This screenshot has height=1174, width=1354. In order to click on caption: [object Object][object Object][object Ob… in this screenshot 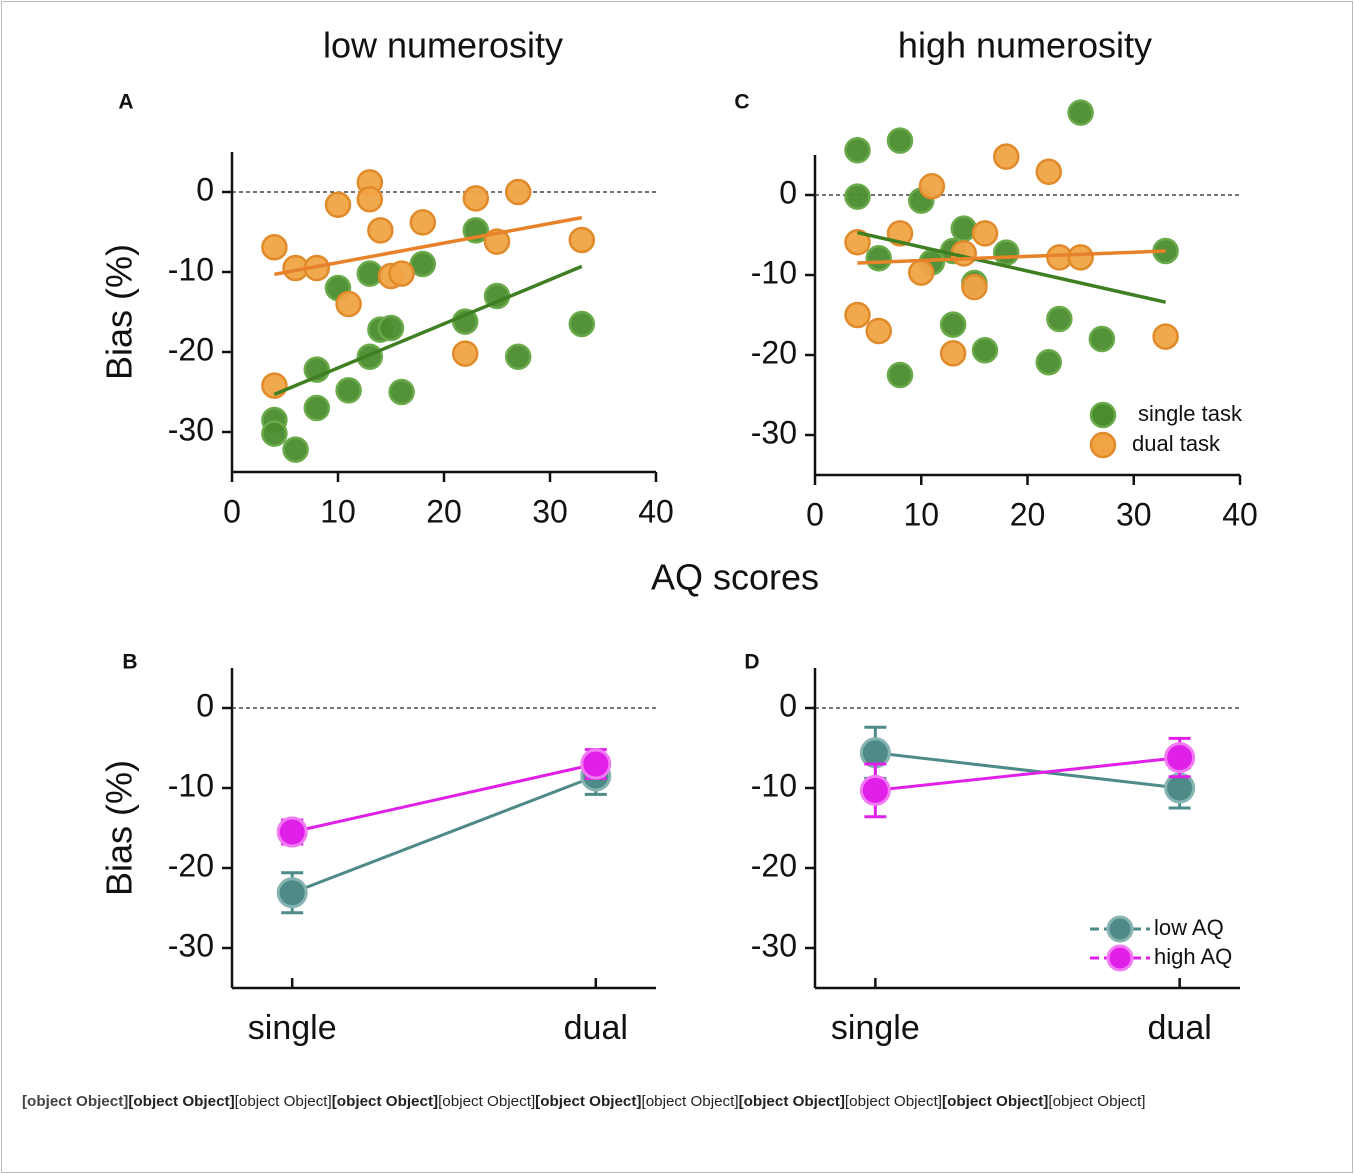, I will do `click(677, 1101)`.